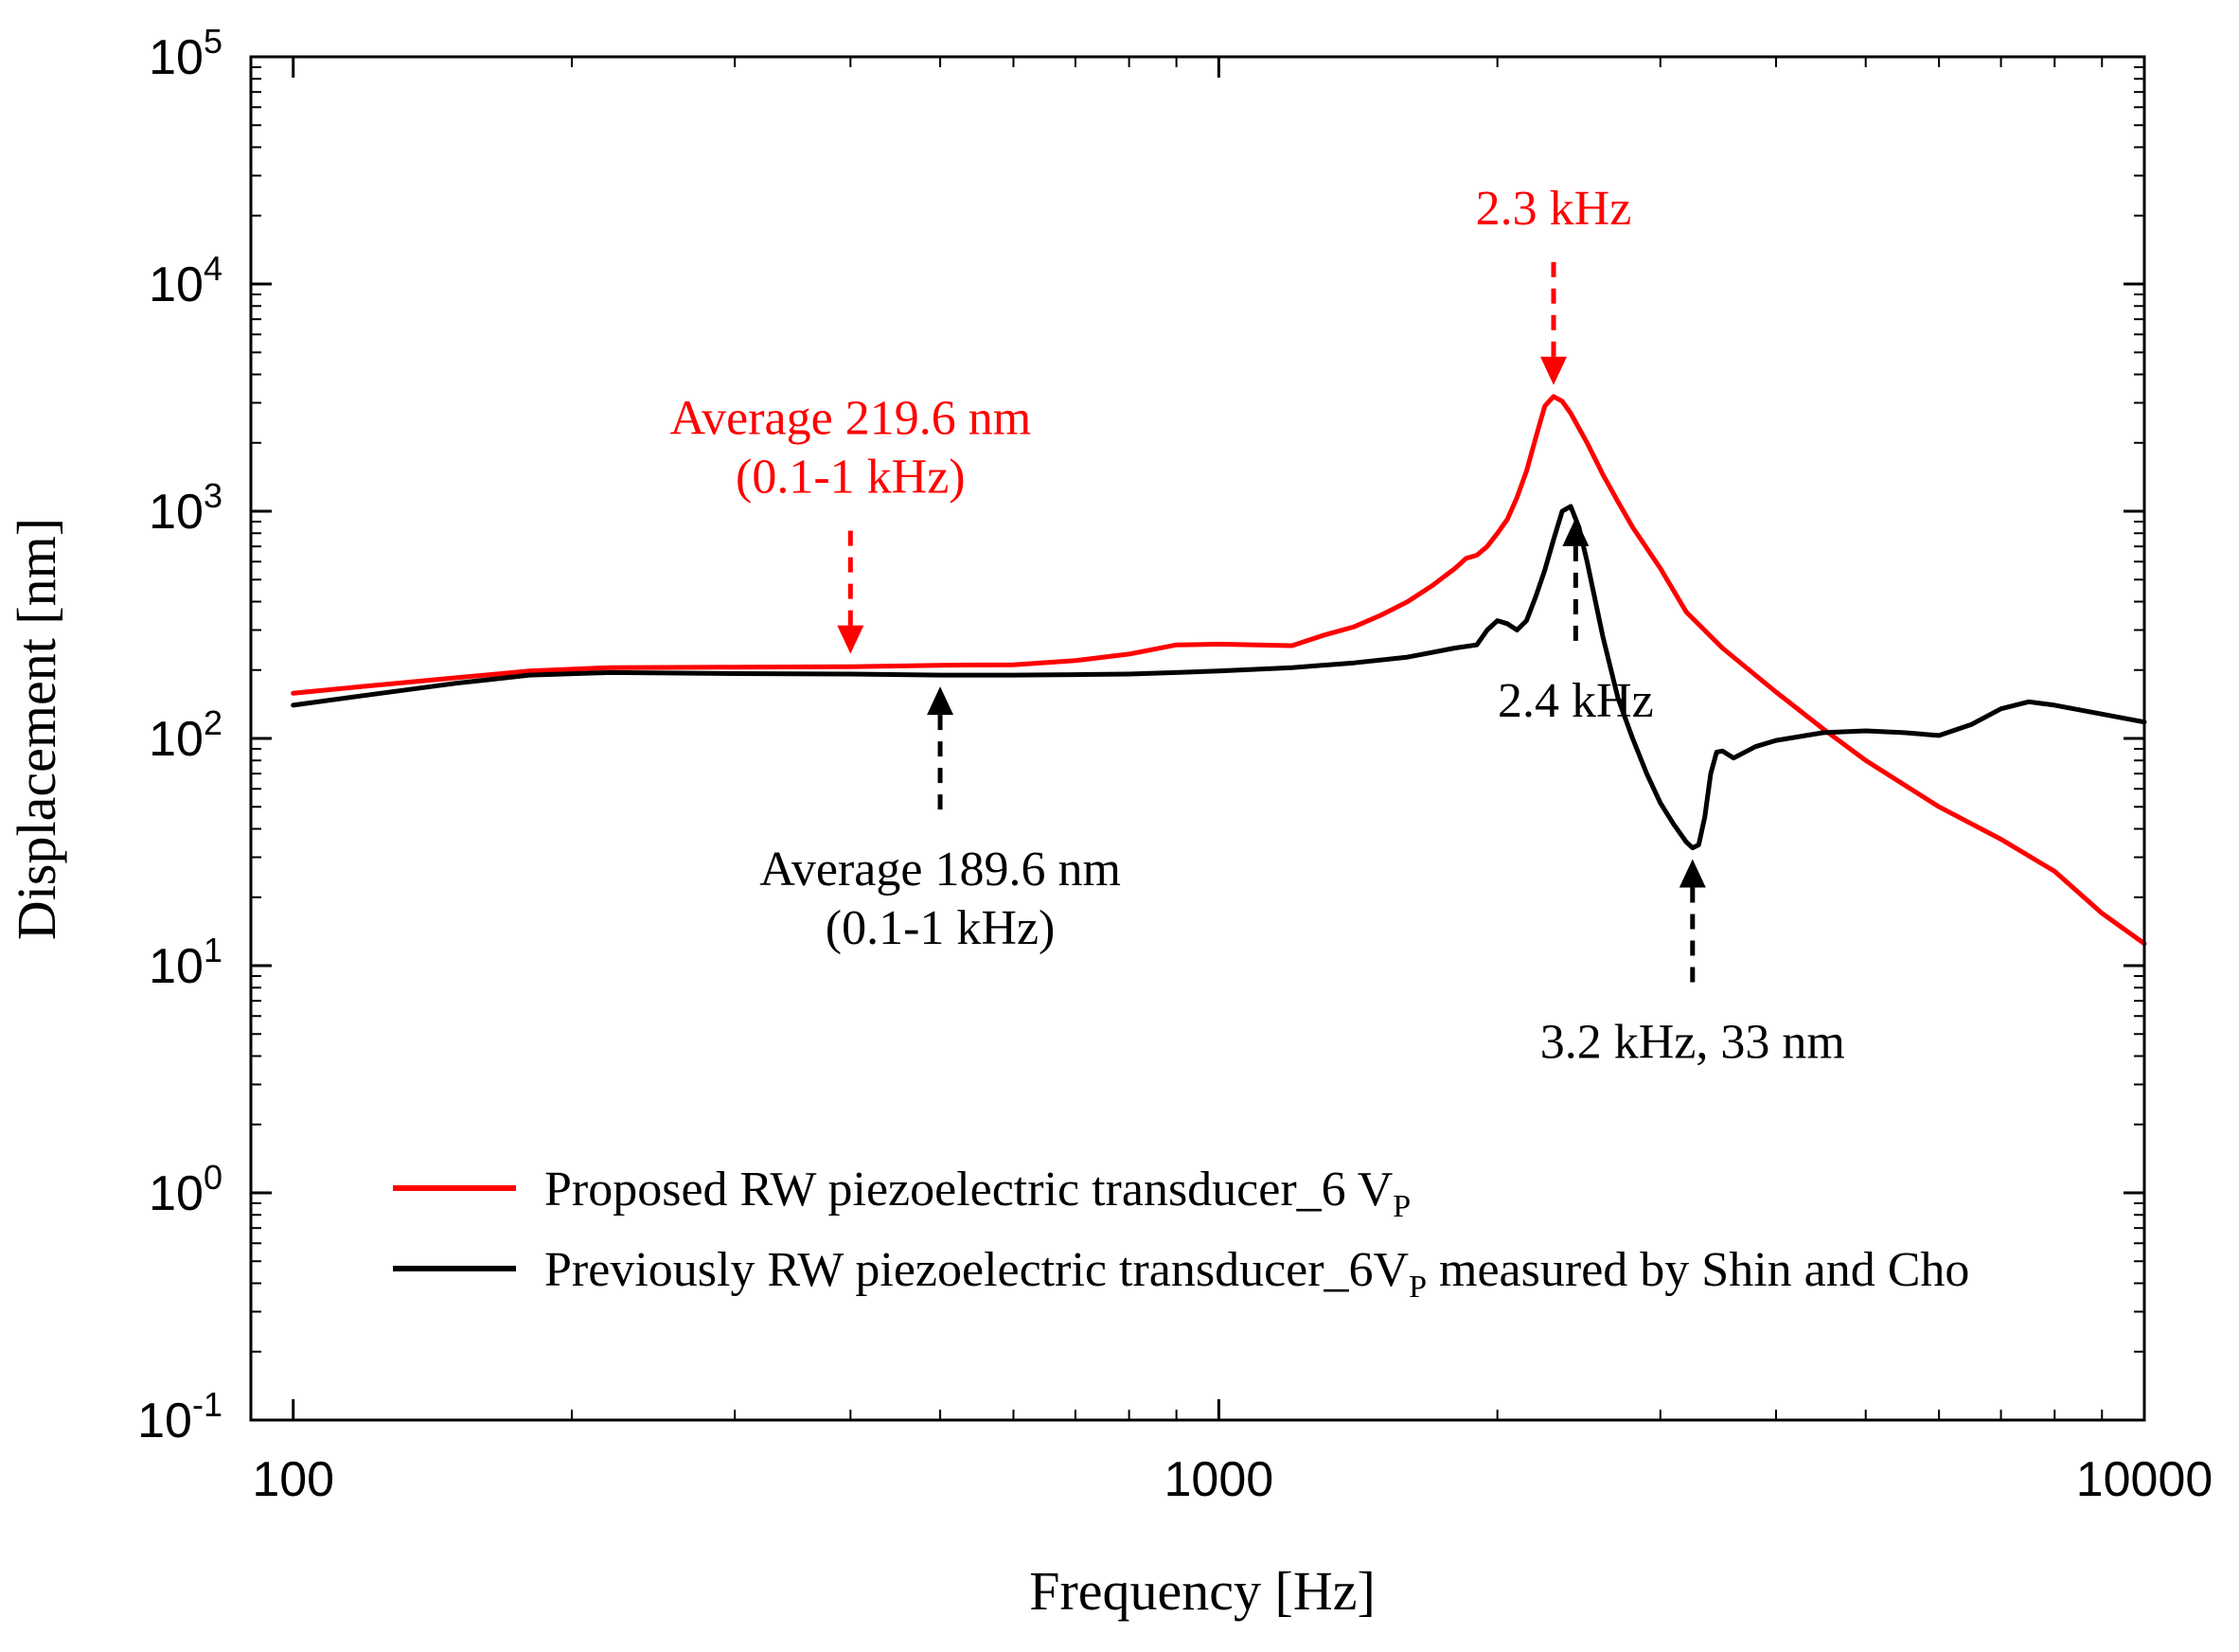 The image size is (2239, 1652). Describe the element at coordinates (1692, 1043) in the screenshot. I see `annotation-text: 3.2 kHz, 33 nm` at that location.